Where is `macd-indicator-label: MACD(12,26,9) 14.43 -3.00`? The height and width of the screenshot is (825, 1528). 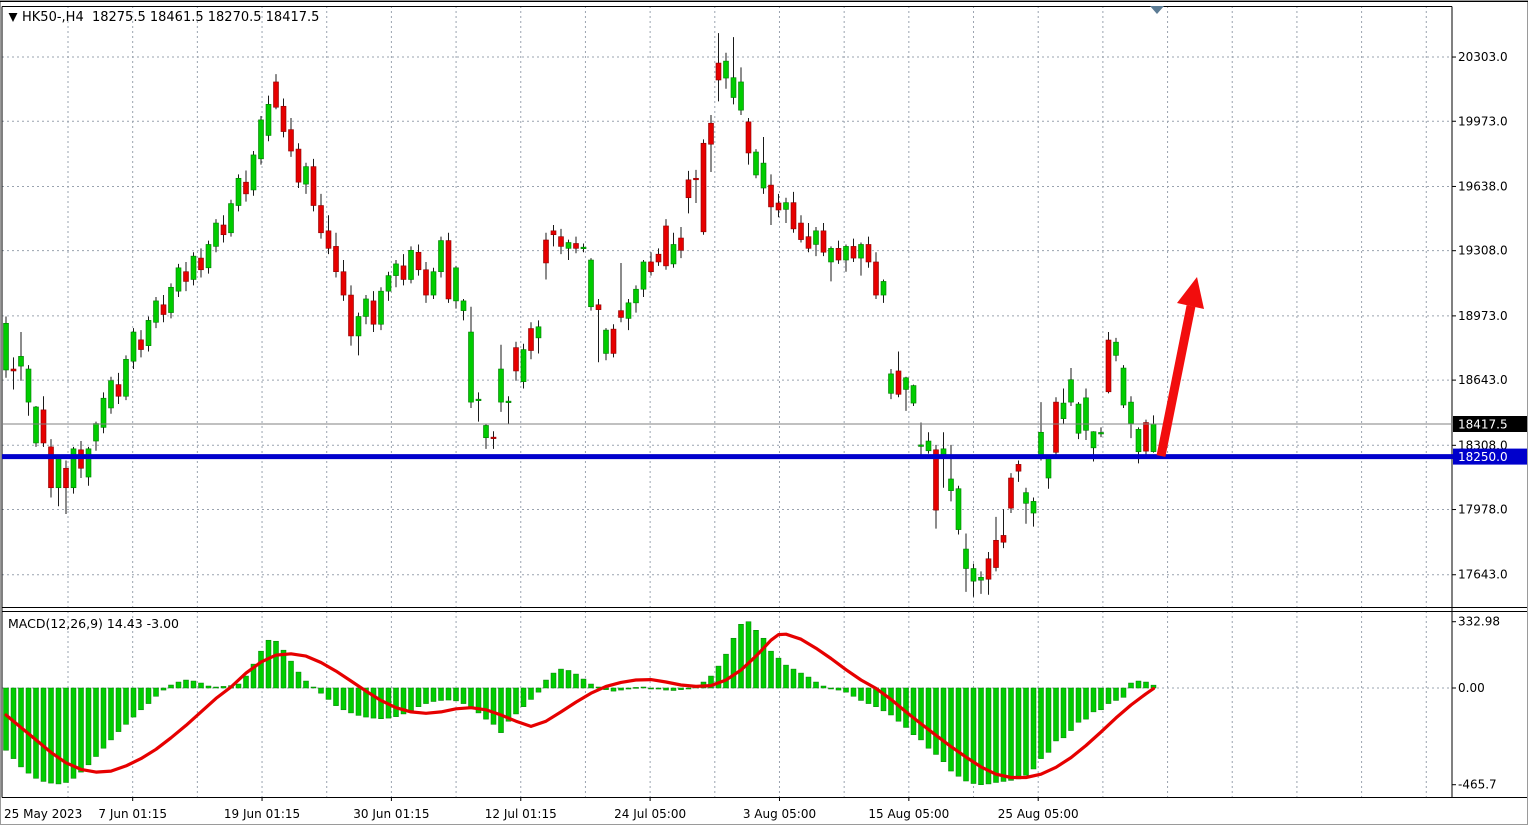 macd-indicator-label: MACD(12,26,9) 14.43 -3.00 is located at coordinates (94, 623).